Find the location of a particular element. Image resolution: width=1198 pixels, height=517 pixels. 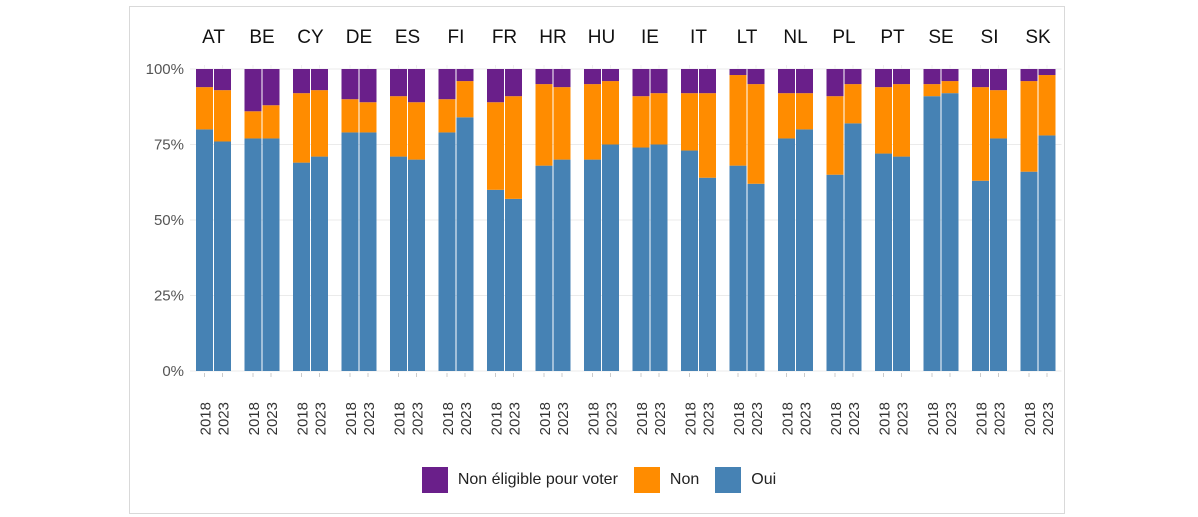

bar-ie-2023-non-ligible-pour-voter is located at coordinates (659, 81).